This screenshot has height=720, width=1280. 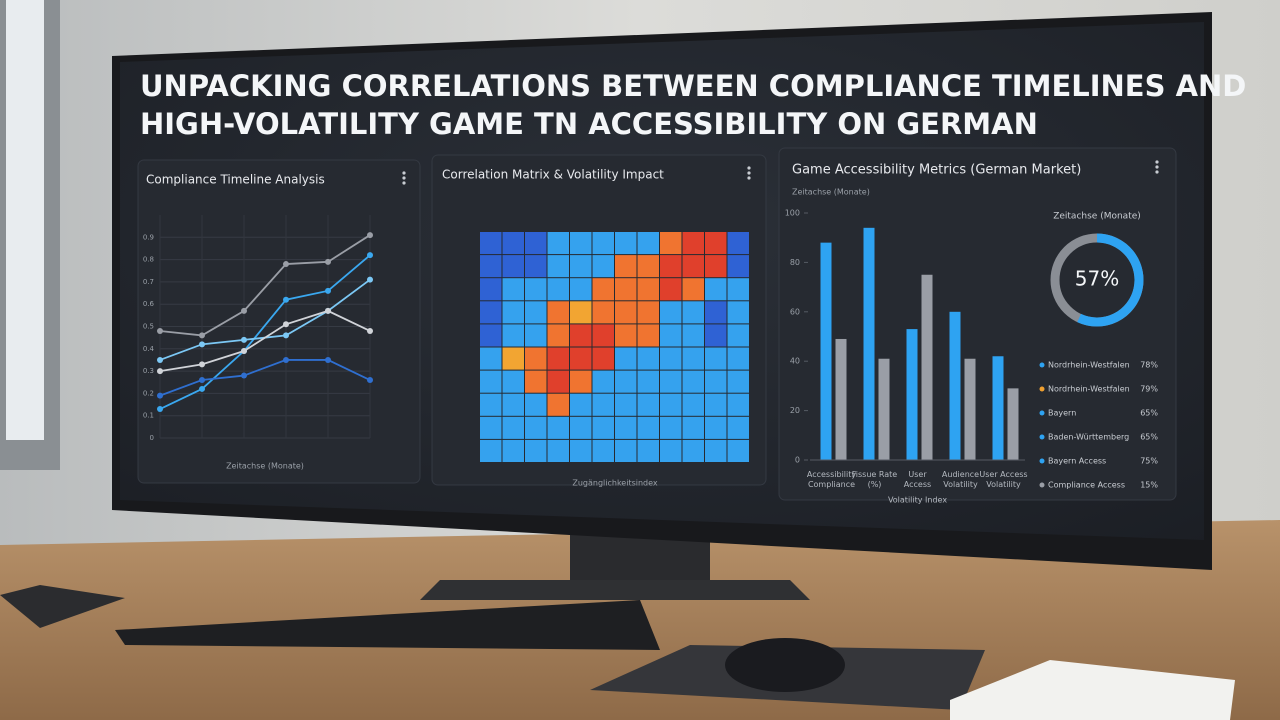 I want to click on y-tick-label: 0.3, so click(x=148, y=371).